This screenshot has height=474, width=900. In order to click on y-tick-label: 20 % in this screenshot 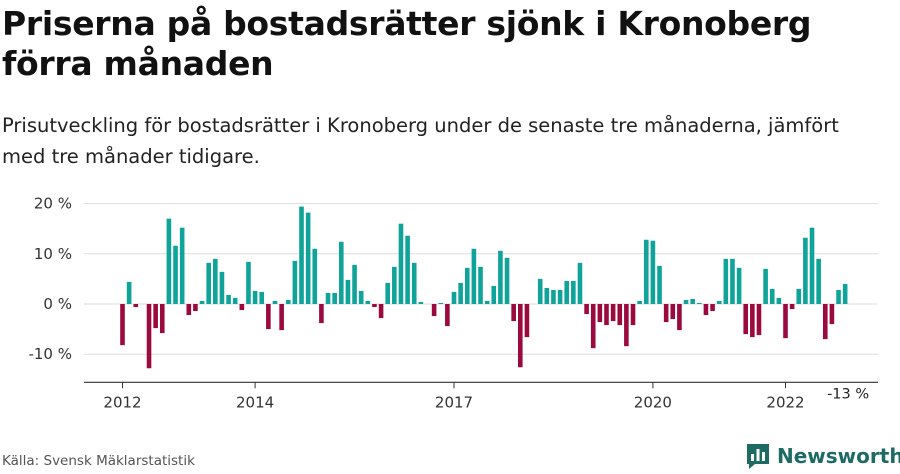, I will do `click(53, 204)`.